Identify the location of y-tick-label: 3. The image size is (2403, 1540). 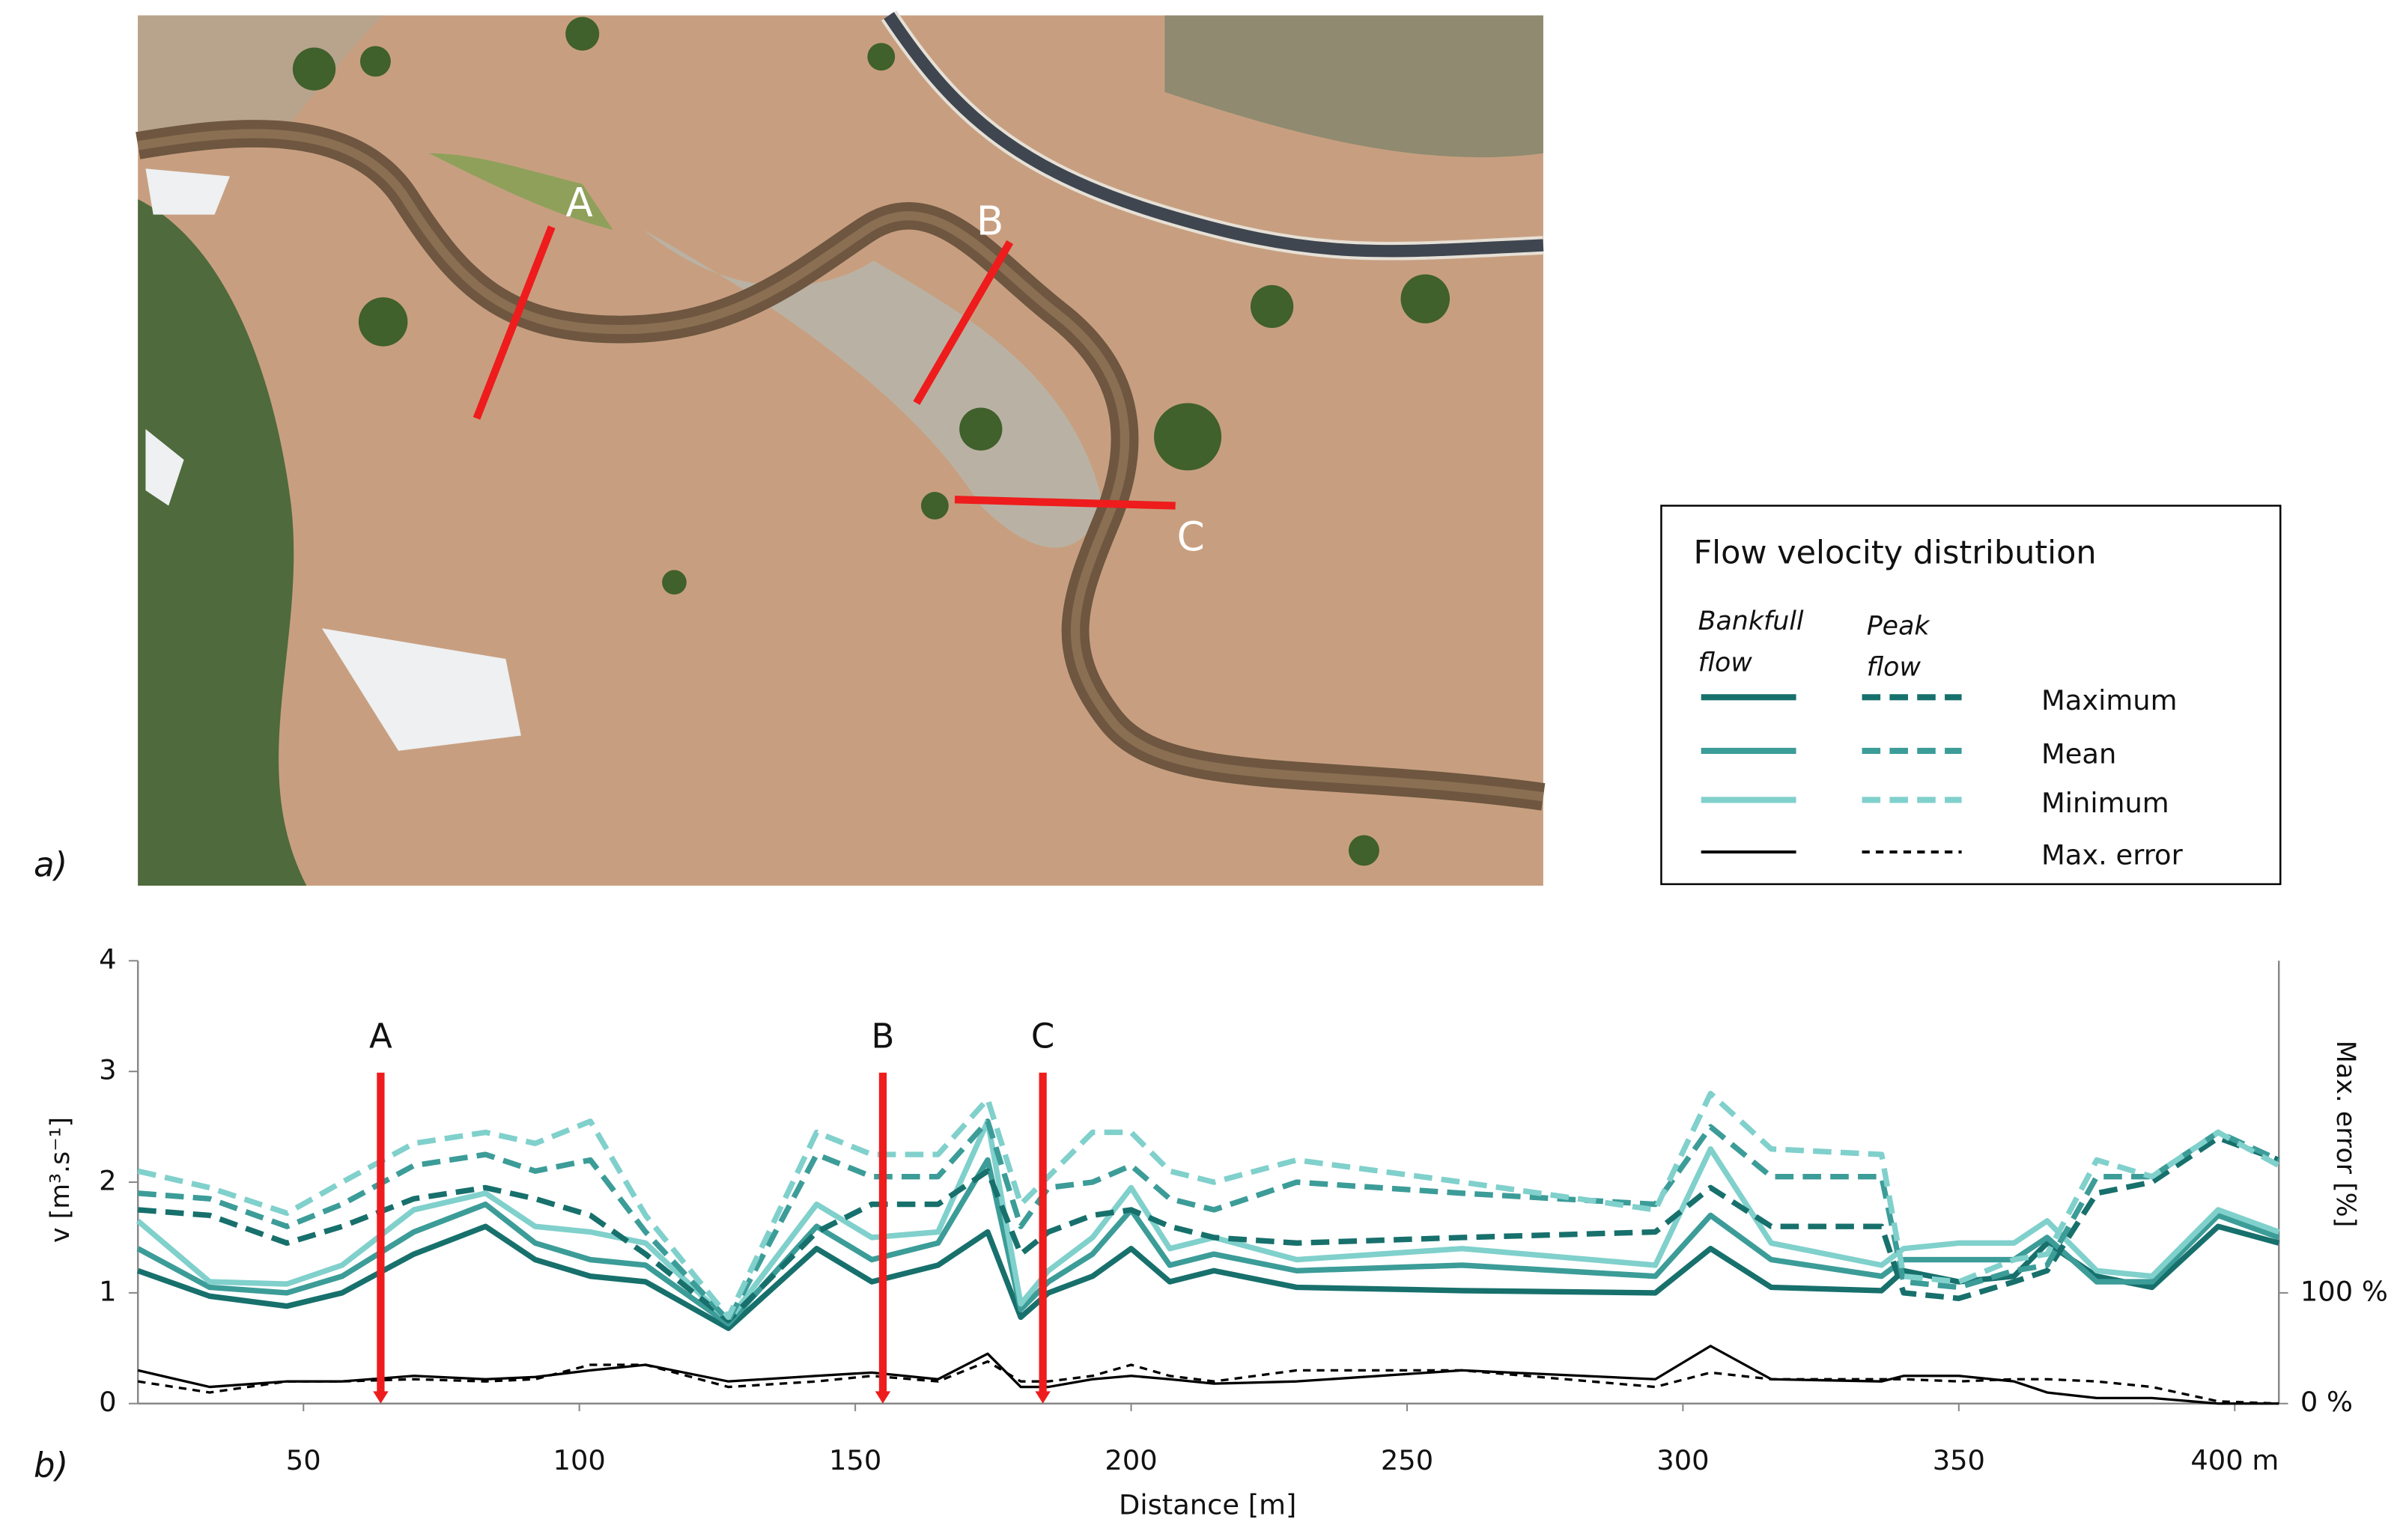
(107, 1070).